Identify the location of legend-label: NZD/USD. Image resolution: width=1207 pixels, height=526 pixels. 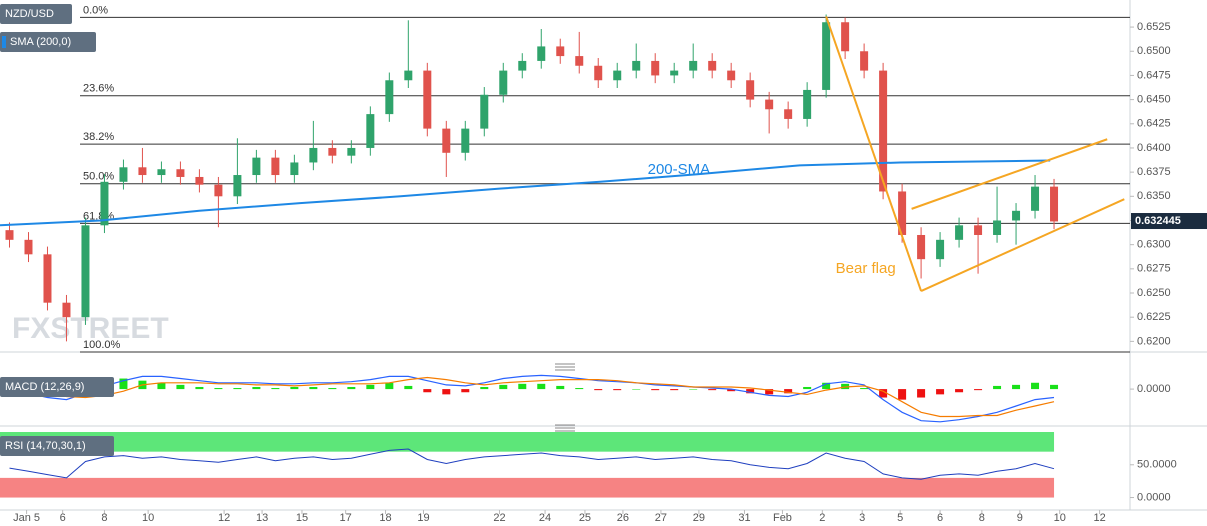
(29, 14).